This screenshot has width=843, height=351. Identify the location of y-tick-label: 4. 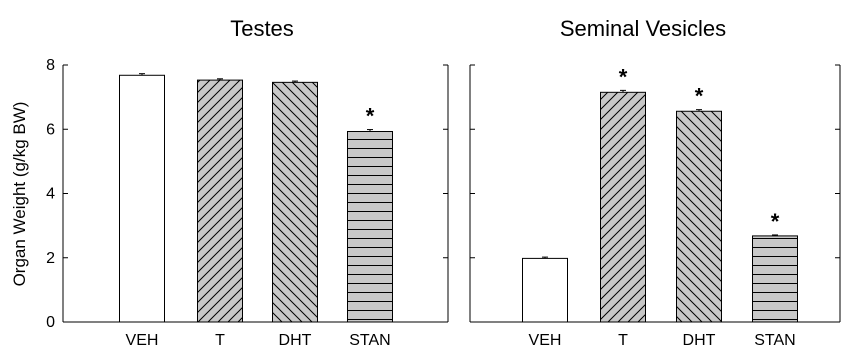
(50, 194).